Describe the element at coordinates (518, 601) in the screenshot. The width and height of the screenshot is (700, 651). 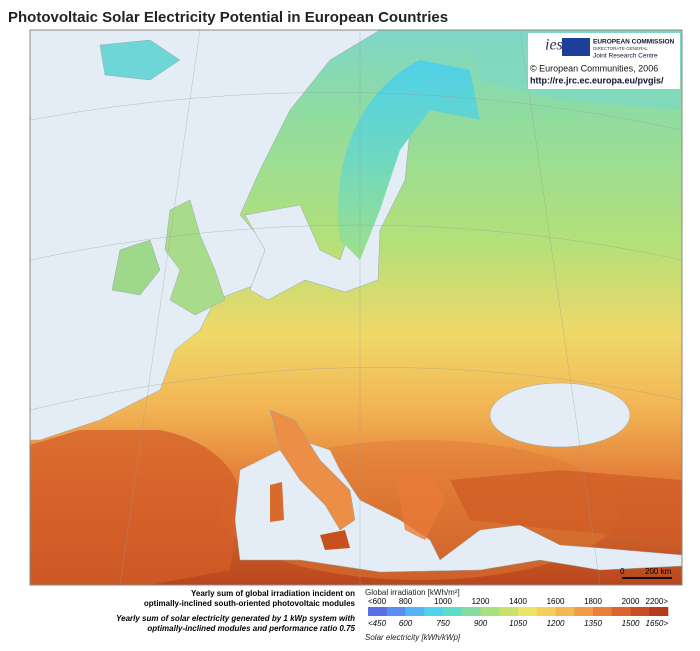
I see `irradiation-label: 1400` at that location.